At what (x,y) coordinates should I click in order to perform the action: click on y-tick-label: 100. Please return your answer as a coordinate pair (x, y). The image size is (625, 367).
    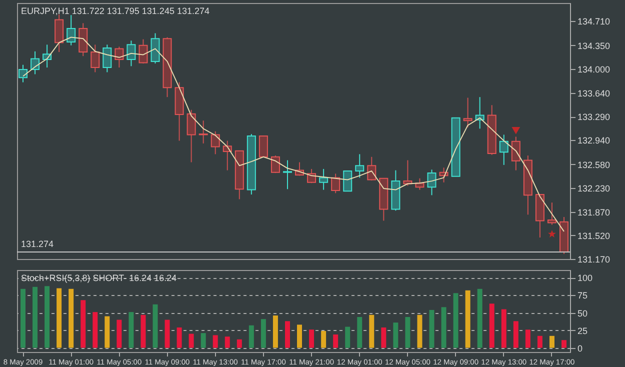
    Looking at the image, I should click on (585, 278).